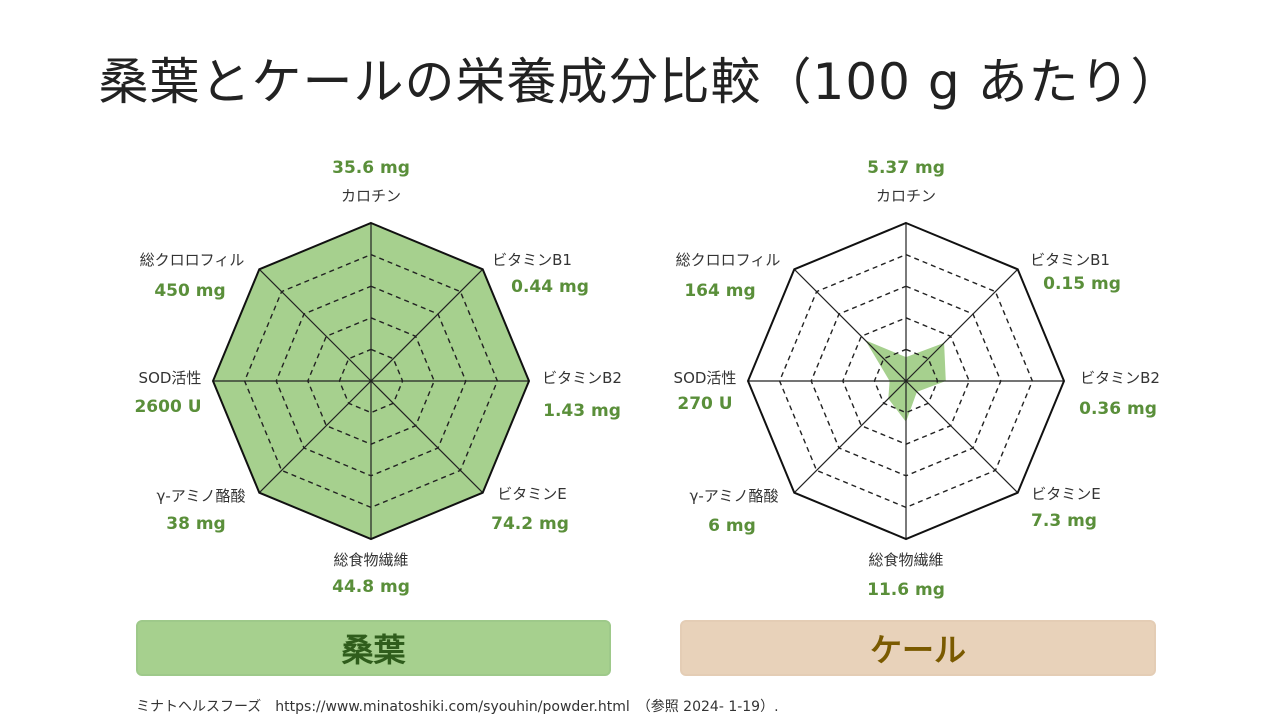  What do you see at coordinates (1082, 284) in the screenshot?
I see `value-label: 0.15 mg` at bounding box center [1082, 284].